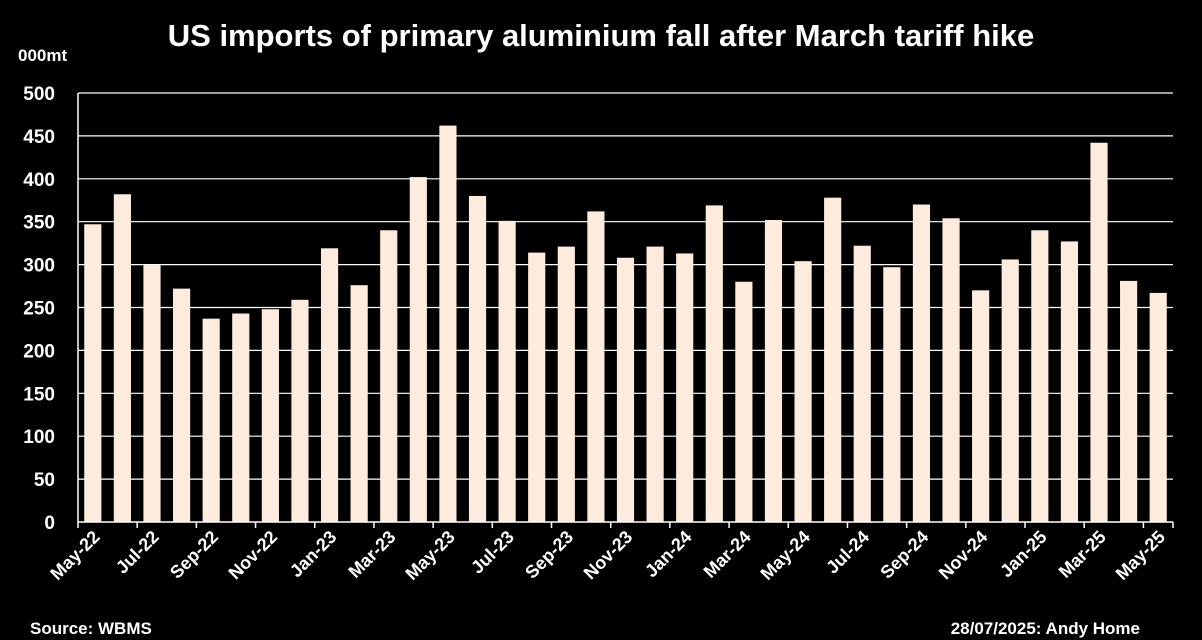 The image size is (1202, 640). I want to click on y-axis-unit-label: 000mt, so click(43, 55).